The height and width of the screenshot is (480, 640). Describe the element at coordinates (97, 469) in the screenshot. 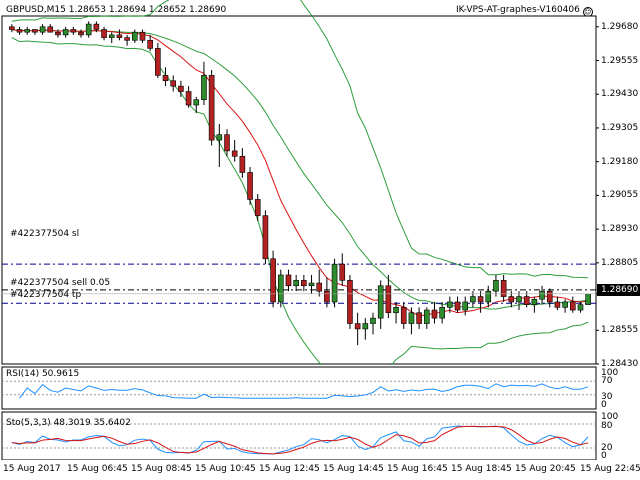

I see `time-tick-label: 15 Aug 06:45` at that location.